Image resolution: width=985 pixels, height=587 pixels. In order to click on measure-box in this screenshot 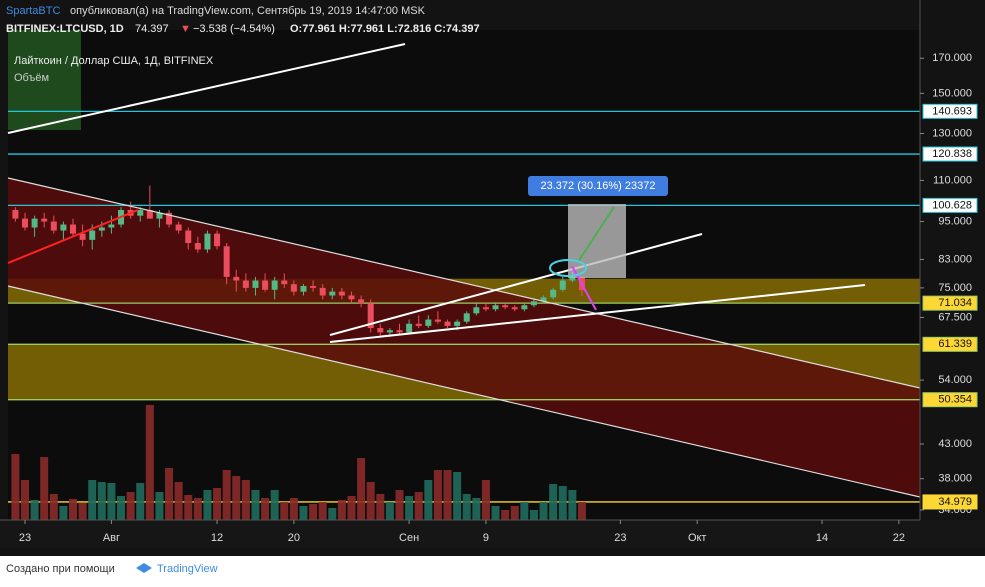, I will do `click(597, 241)`.